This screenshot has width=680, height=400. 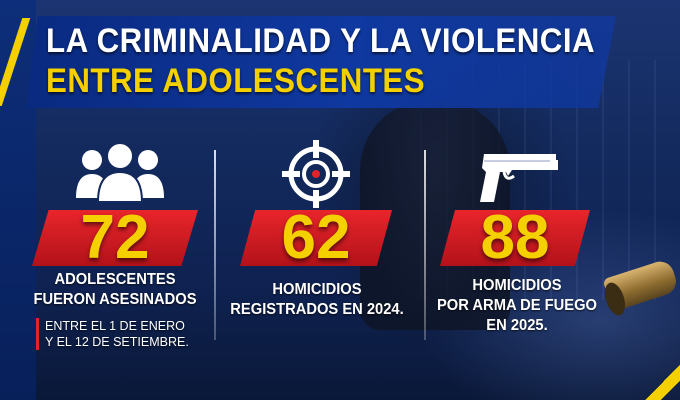 What do you see at coordinates (115, 279) in the screenshot?
I see `stat-label-line: ADOLESCENTES` at bounding box center [115, 279].